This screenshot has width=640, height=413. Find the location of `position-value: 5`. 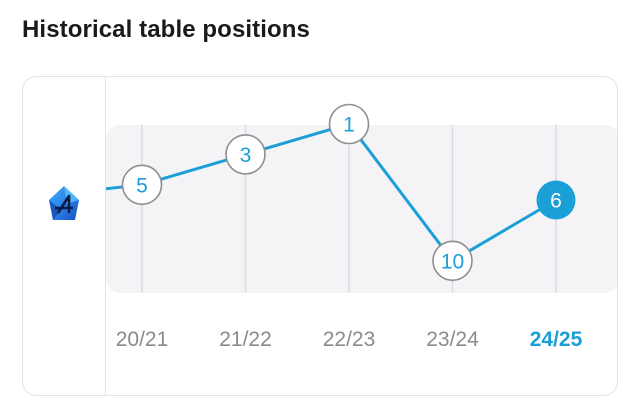

position-value: 5 is located at coordinates (142, 185).